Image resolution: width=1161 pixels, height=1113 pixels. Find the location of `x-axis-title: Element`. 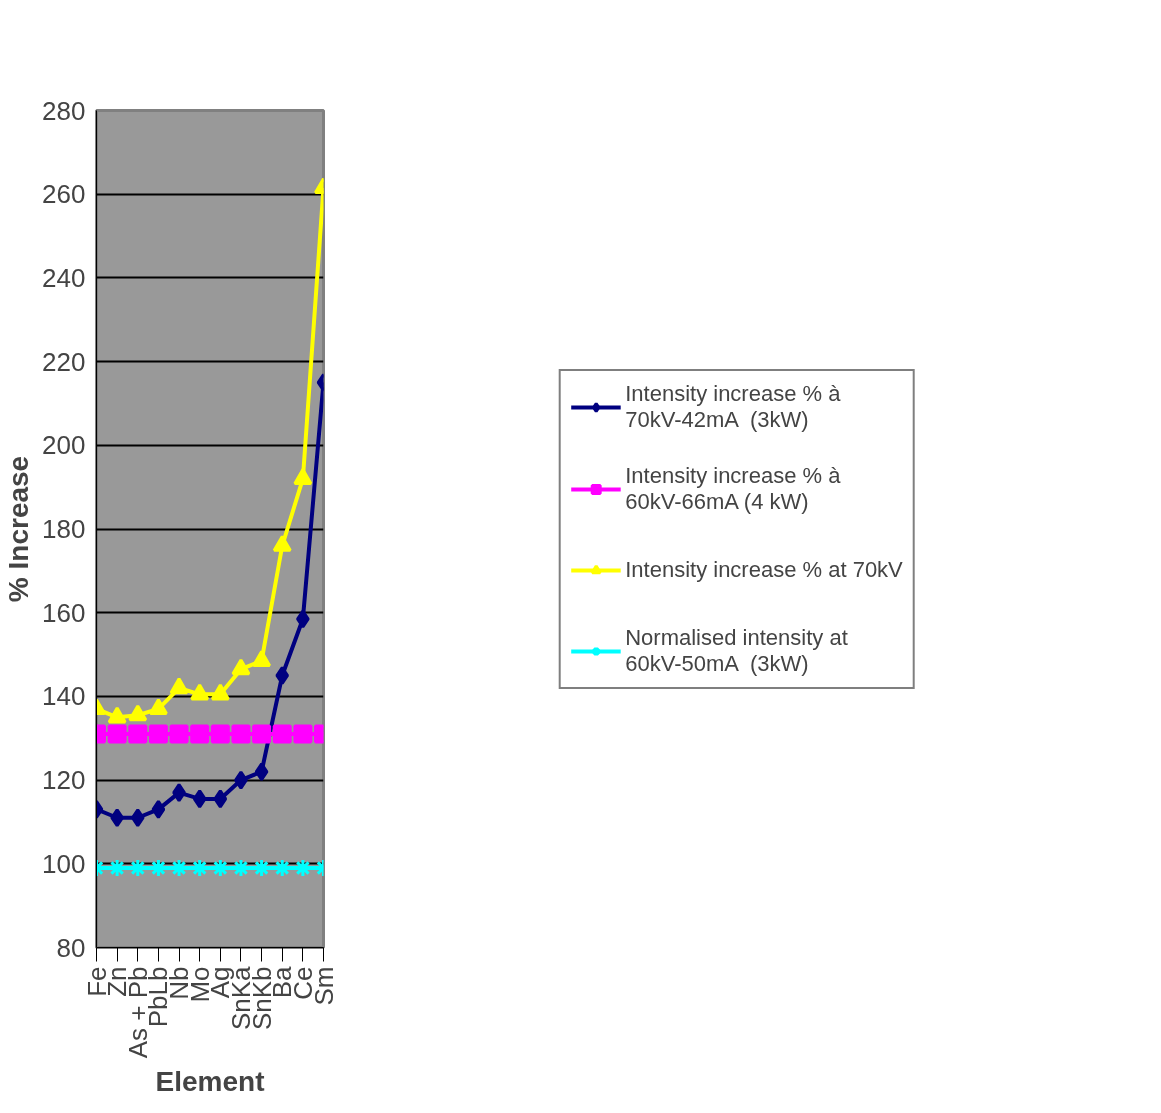

x-axis-title: Element is located at coordinates (210, 1082).